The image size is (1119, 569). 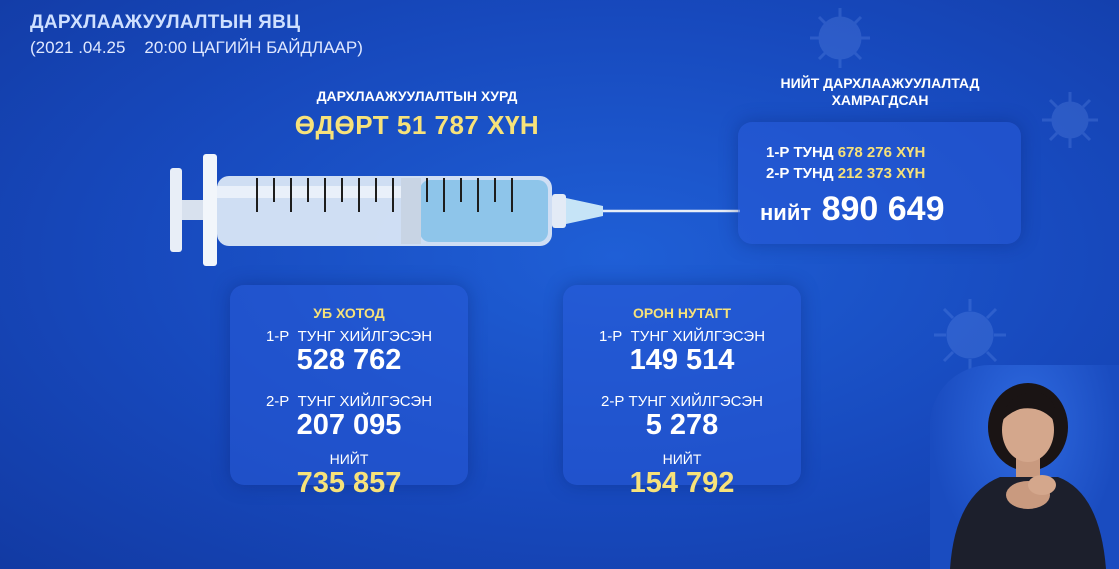 I want to click on rate-label: ДАРХЛААЖУУЛАЛТЫН ХУРД, so click(x=417, y=96).